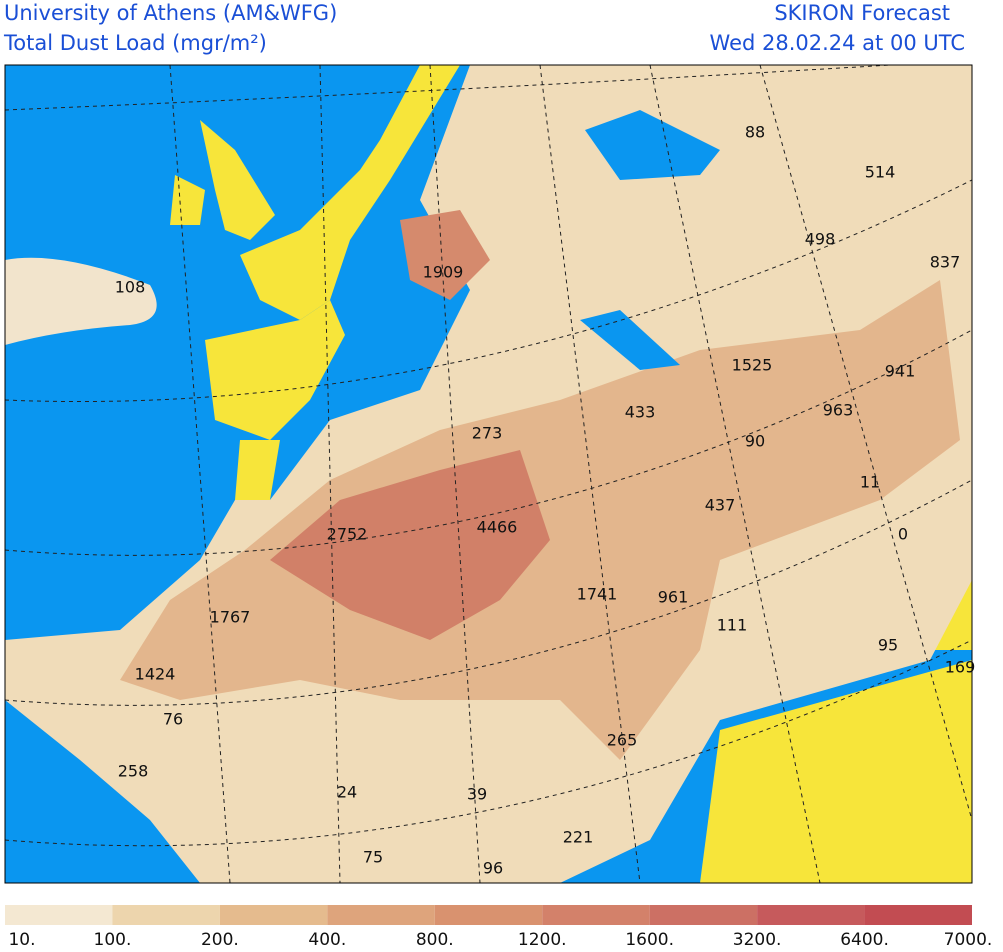 The image size is (1003, 952). Describe the element at coordinates (968, 939) in the screenshot. I see `legend-label: 7000.` at that location.